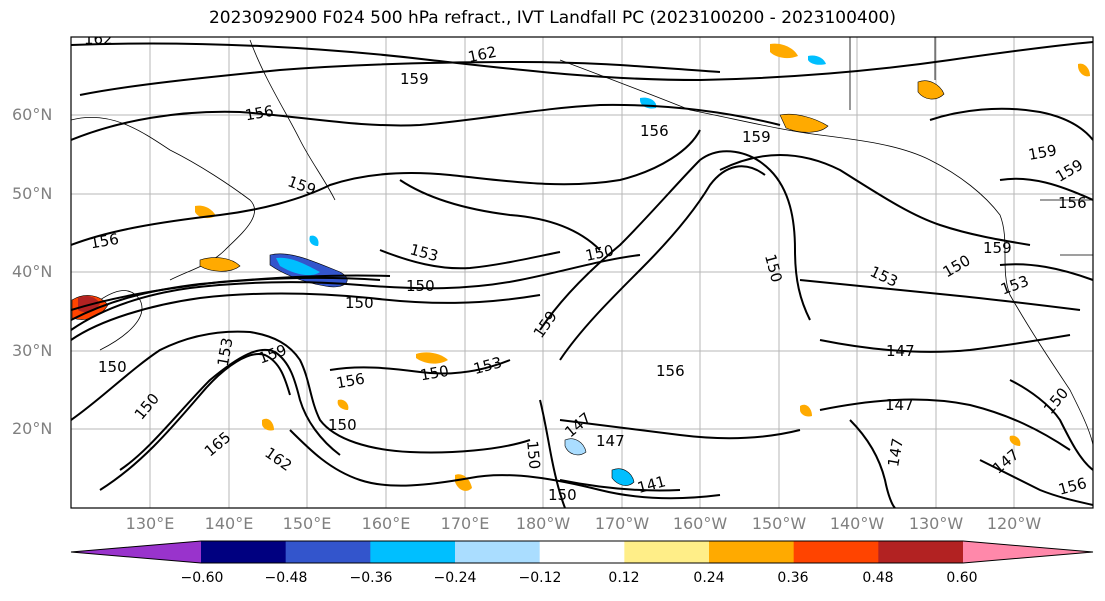  Describe the element at coordinates (878, 578) in the screenshot. I see `colorbar-tick: 0.48` at that location.